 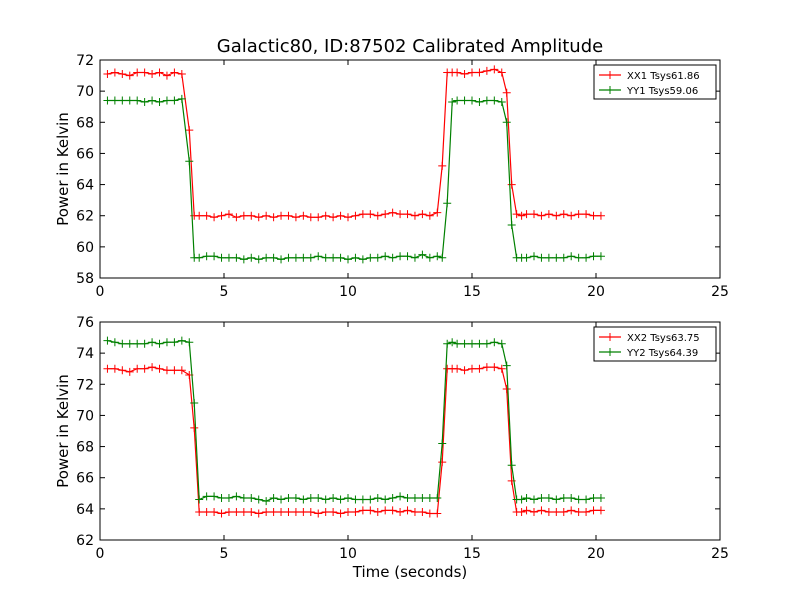 What do you see at coordinates (663, 338) in the screenshot?
I see `legend-label: XX2 Tsys63.75` at bounding box center [663, 338].